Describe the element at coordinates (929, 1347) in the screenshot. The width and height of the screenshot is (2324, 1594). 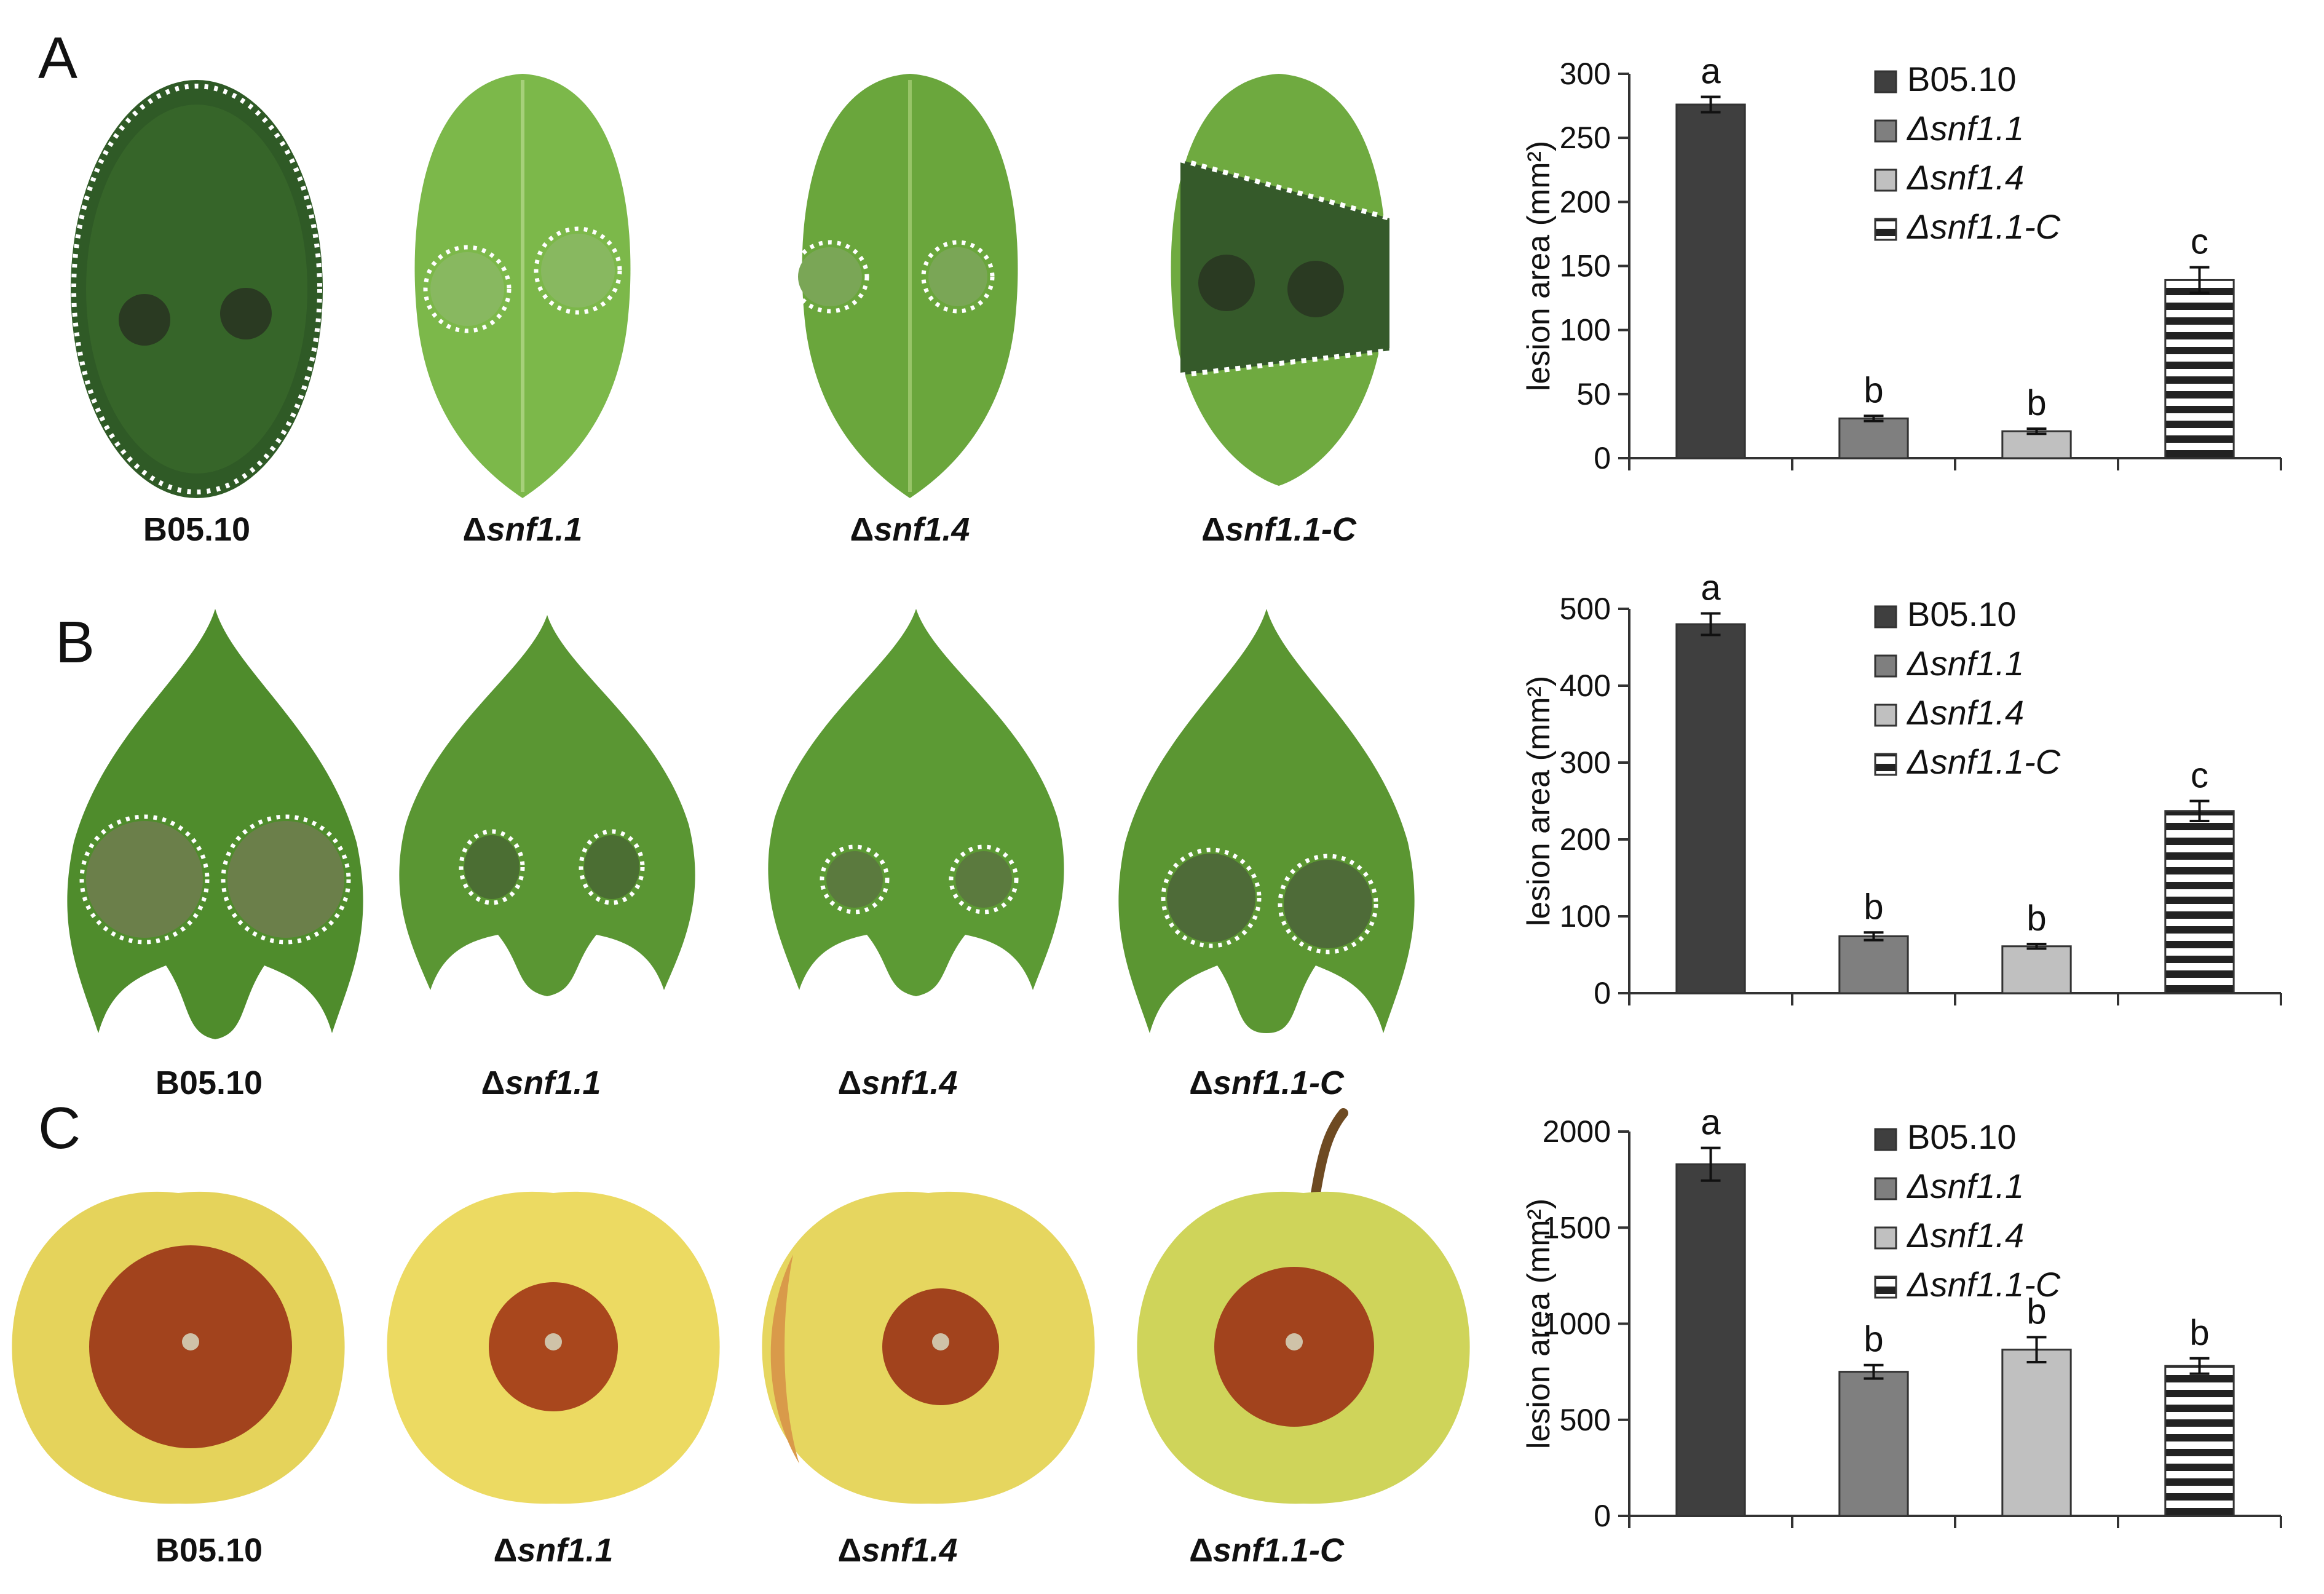
I see `photo-apple-snf14` at that location.